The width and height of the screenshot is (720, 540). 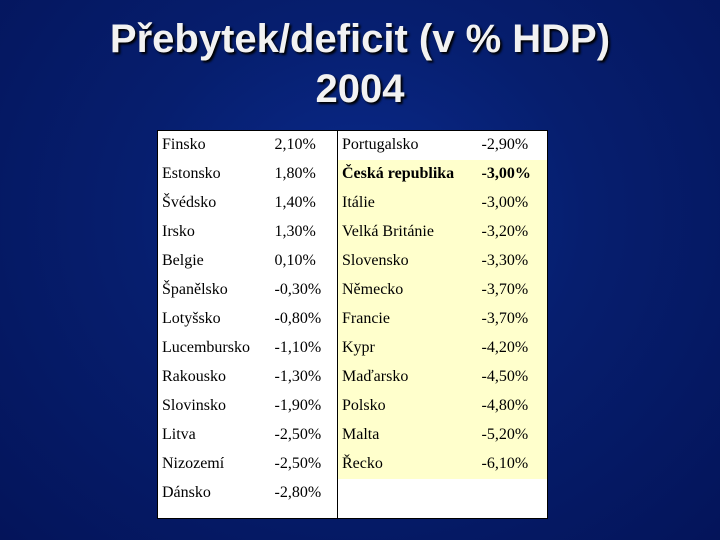 I want to click on left-country-cell: Rakousko, so click(x=194, y=376).